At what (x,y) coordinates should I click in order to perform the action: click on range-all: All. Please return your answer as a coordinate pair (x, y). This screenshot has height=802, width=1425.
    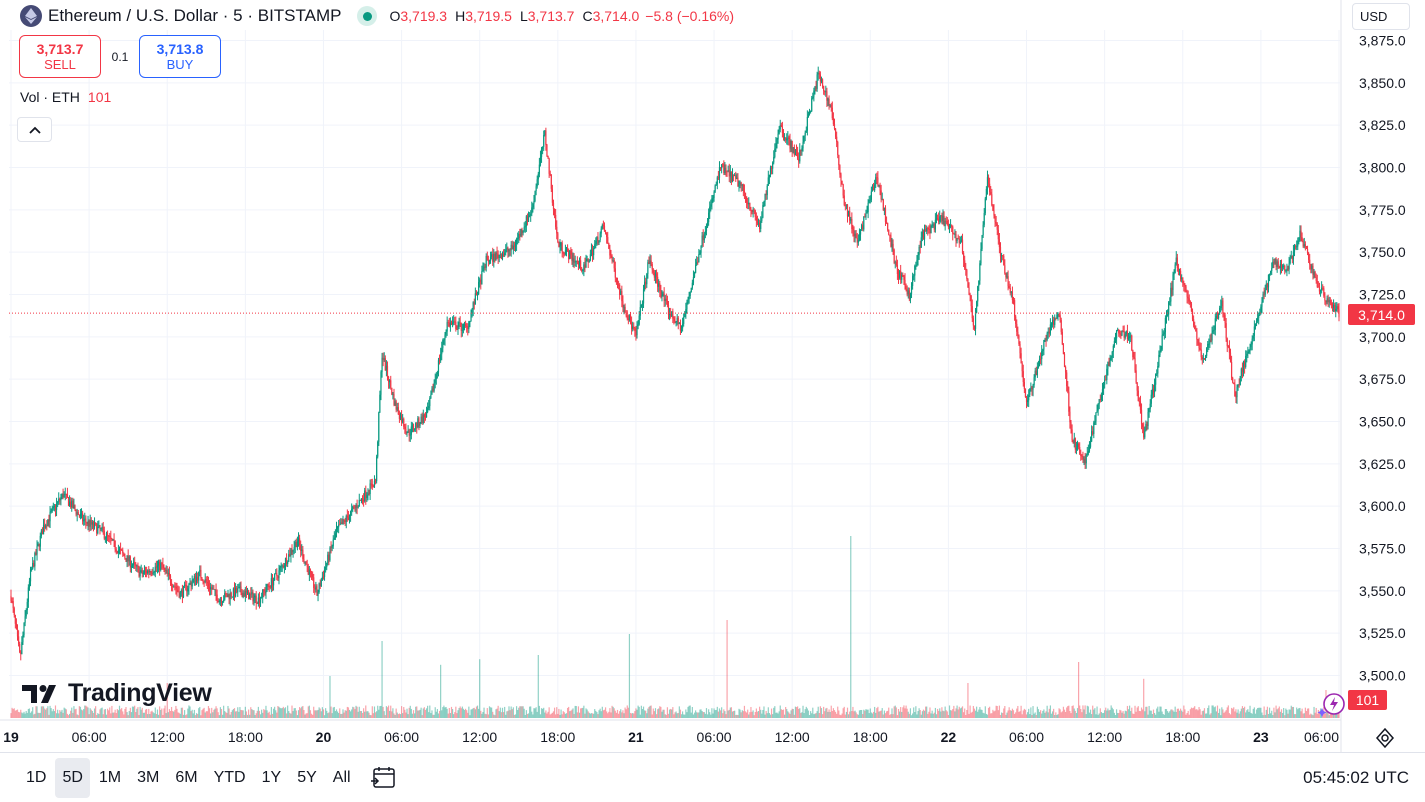
    Looking at the image, I should click on (341, 777).